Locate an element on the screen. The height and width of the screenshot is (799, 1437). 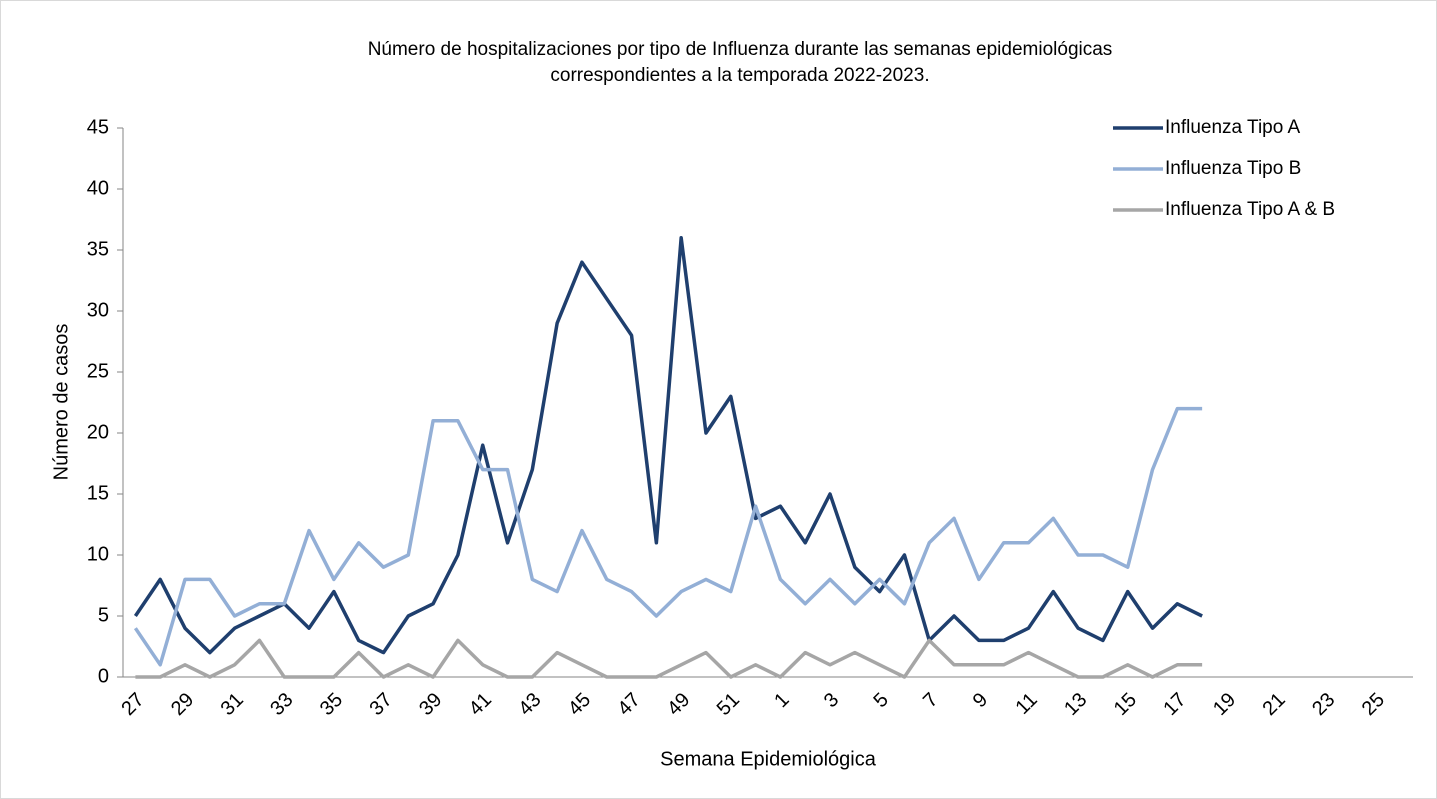
legend-label: Influenza Tipo A is located at coordinates (1233, 127).